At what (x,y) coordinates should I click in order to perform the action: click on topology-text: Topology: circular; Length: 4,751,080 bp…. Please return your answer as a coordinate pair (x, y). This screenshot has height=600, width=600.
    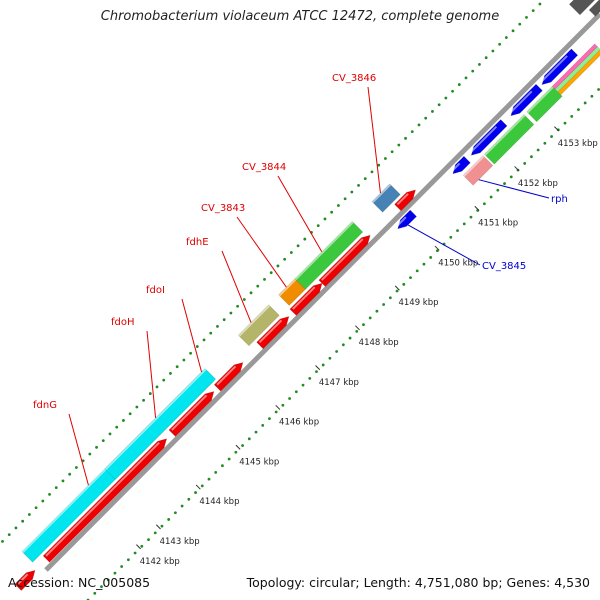
    Looking at the image, I should click on (418, 582).